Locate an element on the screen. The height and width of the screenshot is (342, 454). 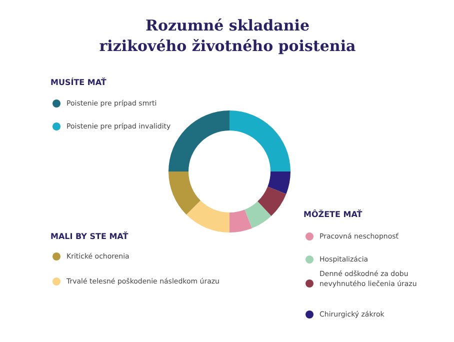
text: MÔŽETE MAŤ is located at coordinates (333, 214).